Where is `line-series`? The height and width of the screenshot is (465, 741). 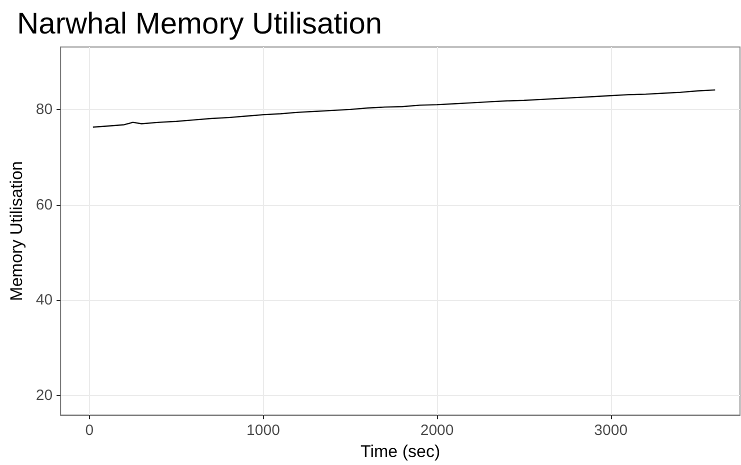
line-series is located at coordinates (404, 108).